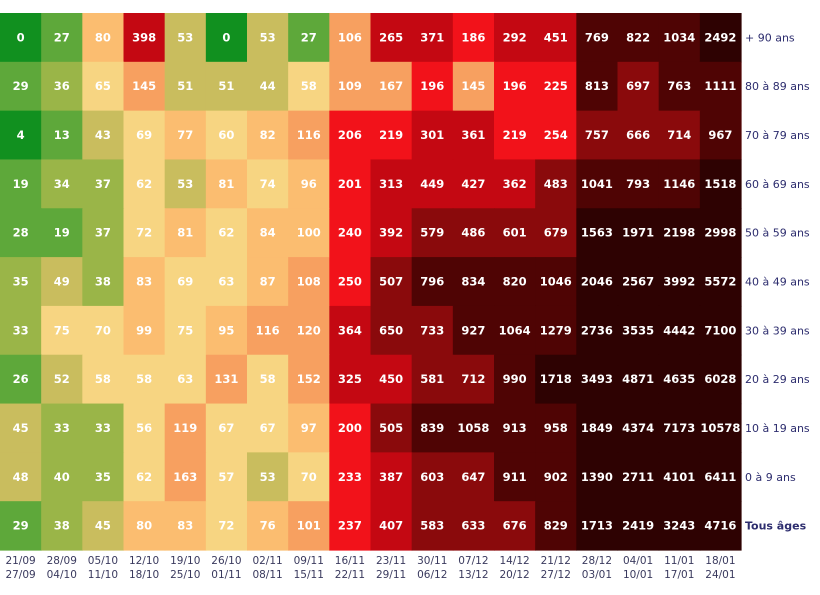 This screenshot has height=595, width=820. I want to click on heatmap-cell-value: 237, so click(350, 526).